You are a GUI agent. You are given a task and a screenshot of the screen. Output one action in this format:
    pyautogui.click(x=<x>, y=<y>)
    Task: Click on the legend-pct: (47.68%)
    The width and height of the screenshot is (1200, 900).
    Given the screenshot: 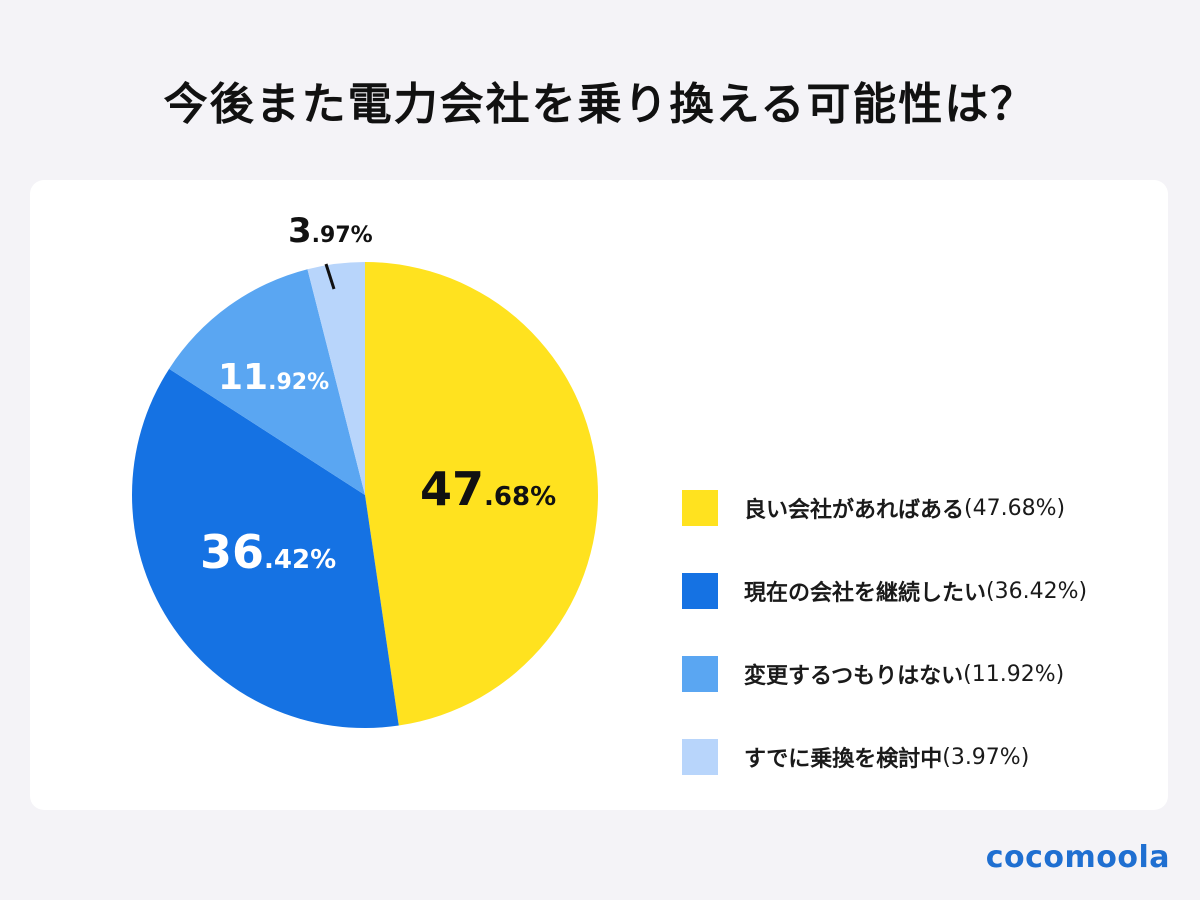 What is the action you would take?
    pyautogui.click(x=1015, y=508)
    